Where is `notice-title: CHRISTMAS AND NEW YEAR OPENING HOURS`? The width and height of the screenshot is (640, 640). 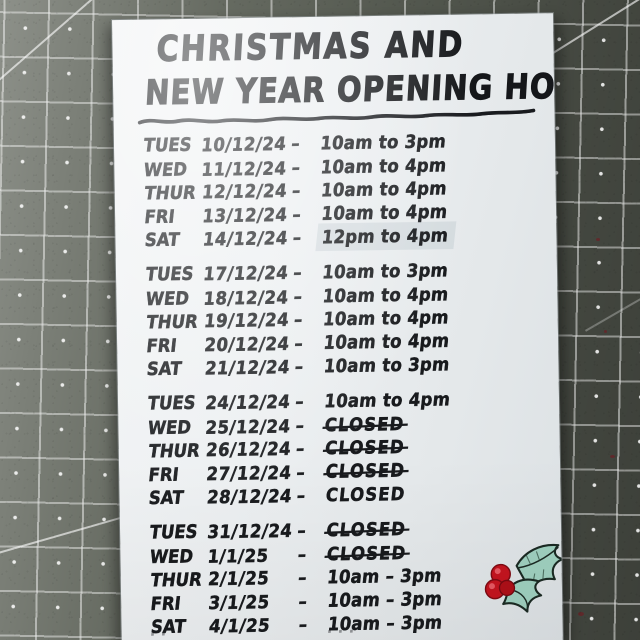
notice-title: CHRISTMAS AND NEW YEAR OPENING HOURS is located at coordinates (352, 68).